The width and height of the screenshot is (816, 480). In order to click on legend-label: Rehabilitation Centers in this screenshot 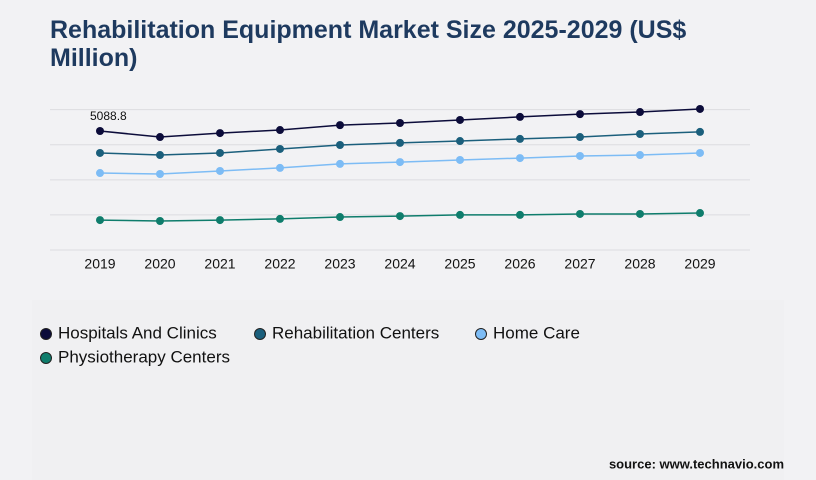, I will do `click(355, 332)`.